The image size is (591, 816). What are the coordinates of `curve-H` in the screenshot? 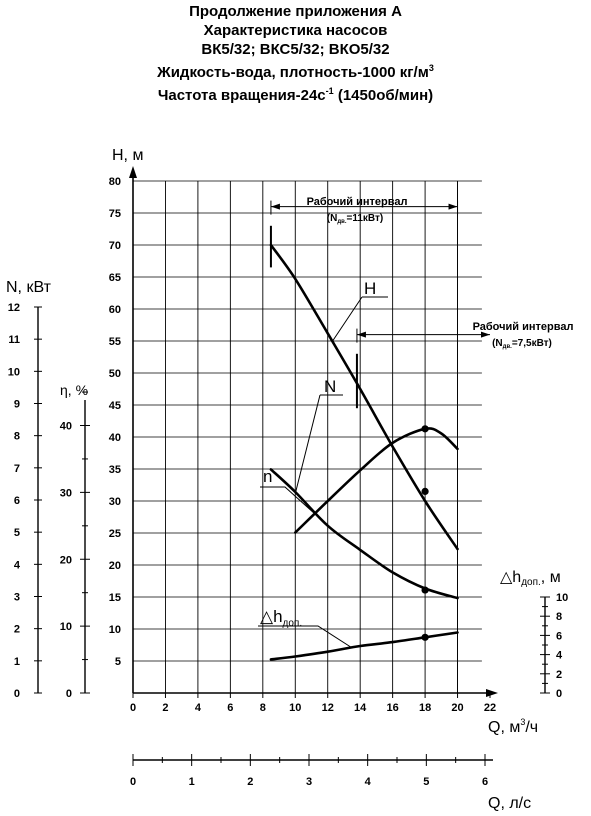 It's located at (364, 397).